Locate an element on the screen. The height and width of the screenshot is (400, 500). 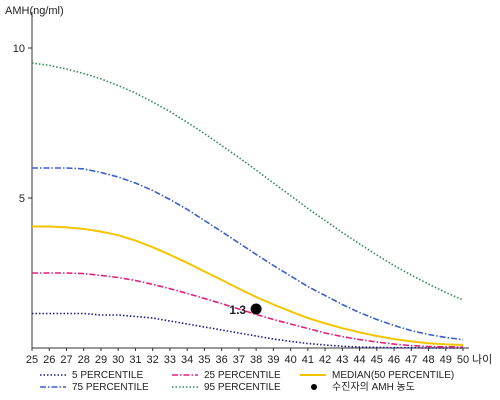
x-tick-label: 44 is located at coordinates (359, 360).